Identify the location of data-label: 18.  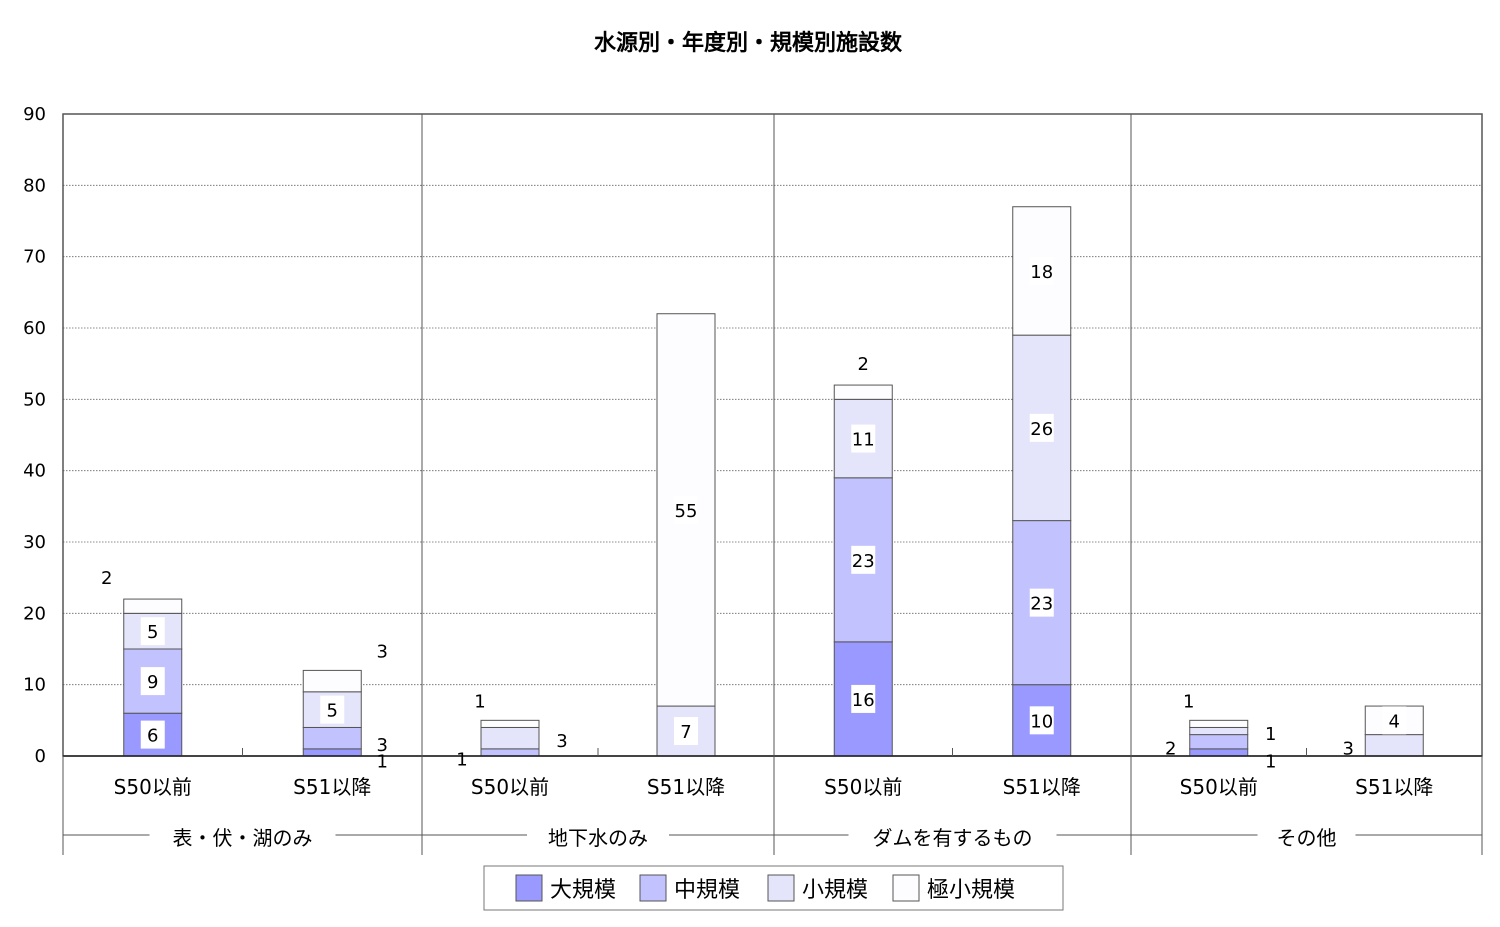
(1041, 272).